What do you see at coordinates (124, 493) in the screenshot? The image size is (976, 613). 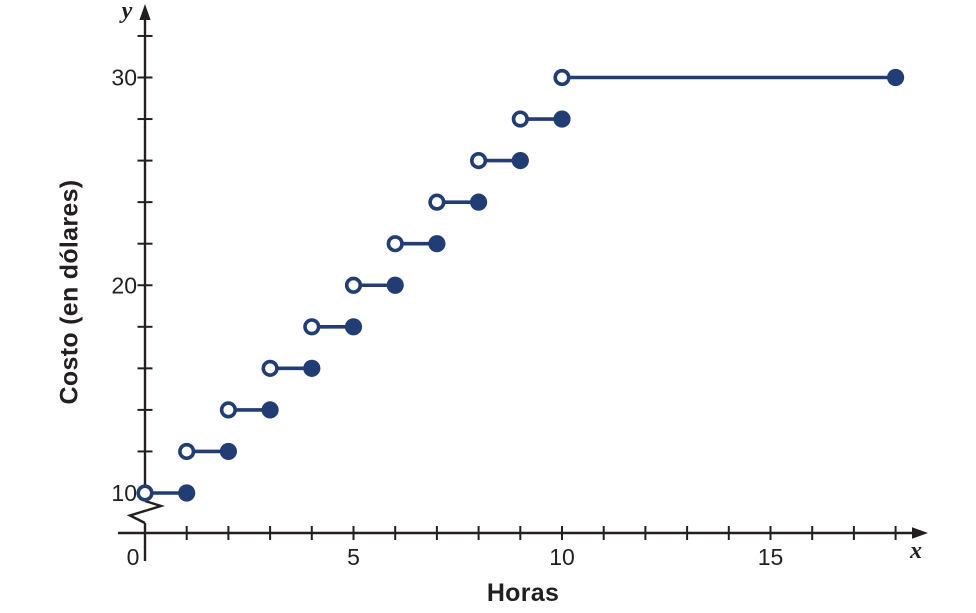 I see `y-tick-label: 10` at bounding box center [124, 493].